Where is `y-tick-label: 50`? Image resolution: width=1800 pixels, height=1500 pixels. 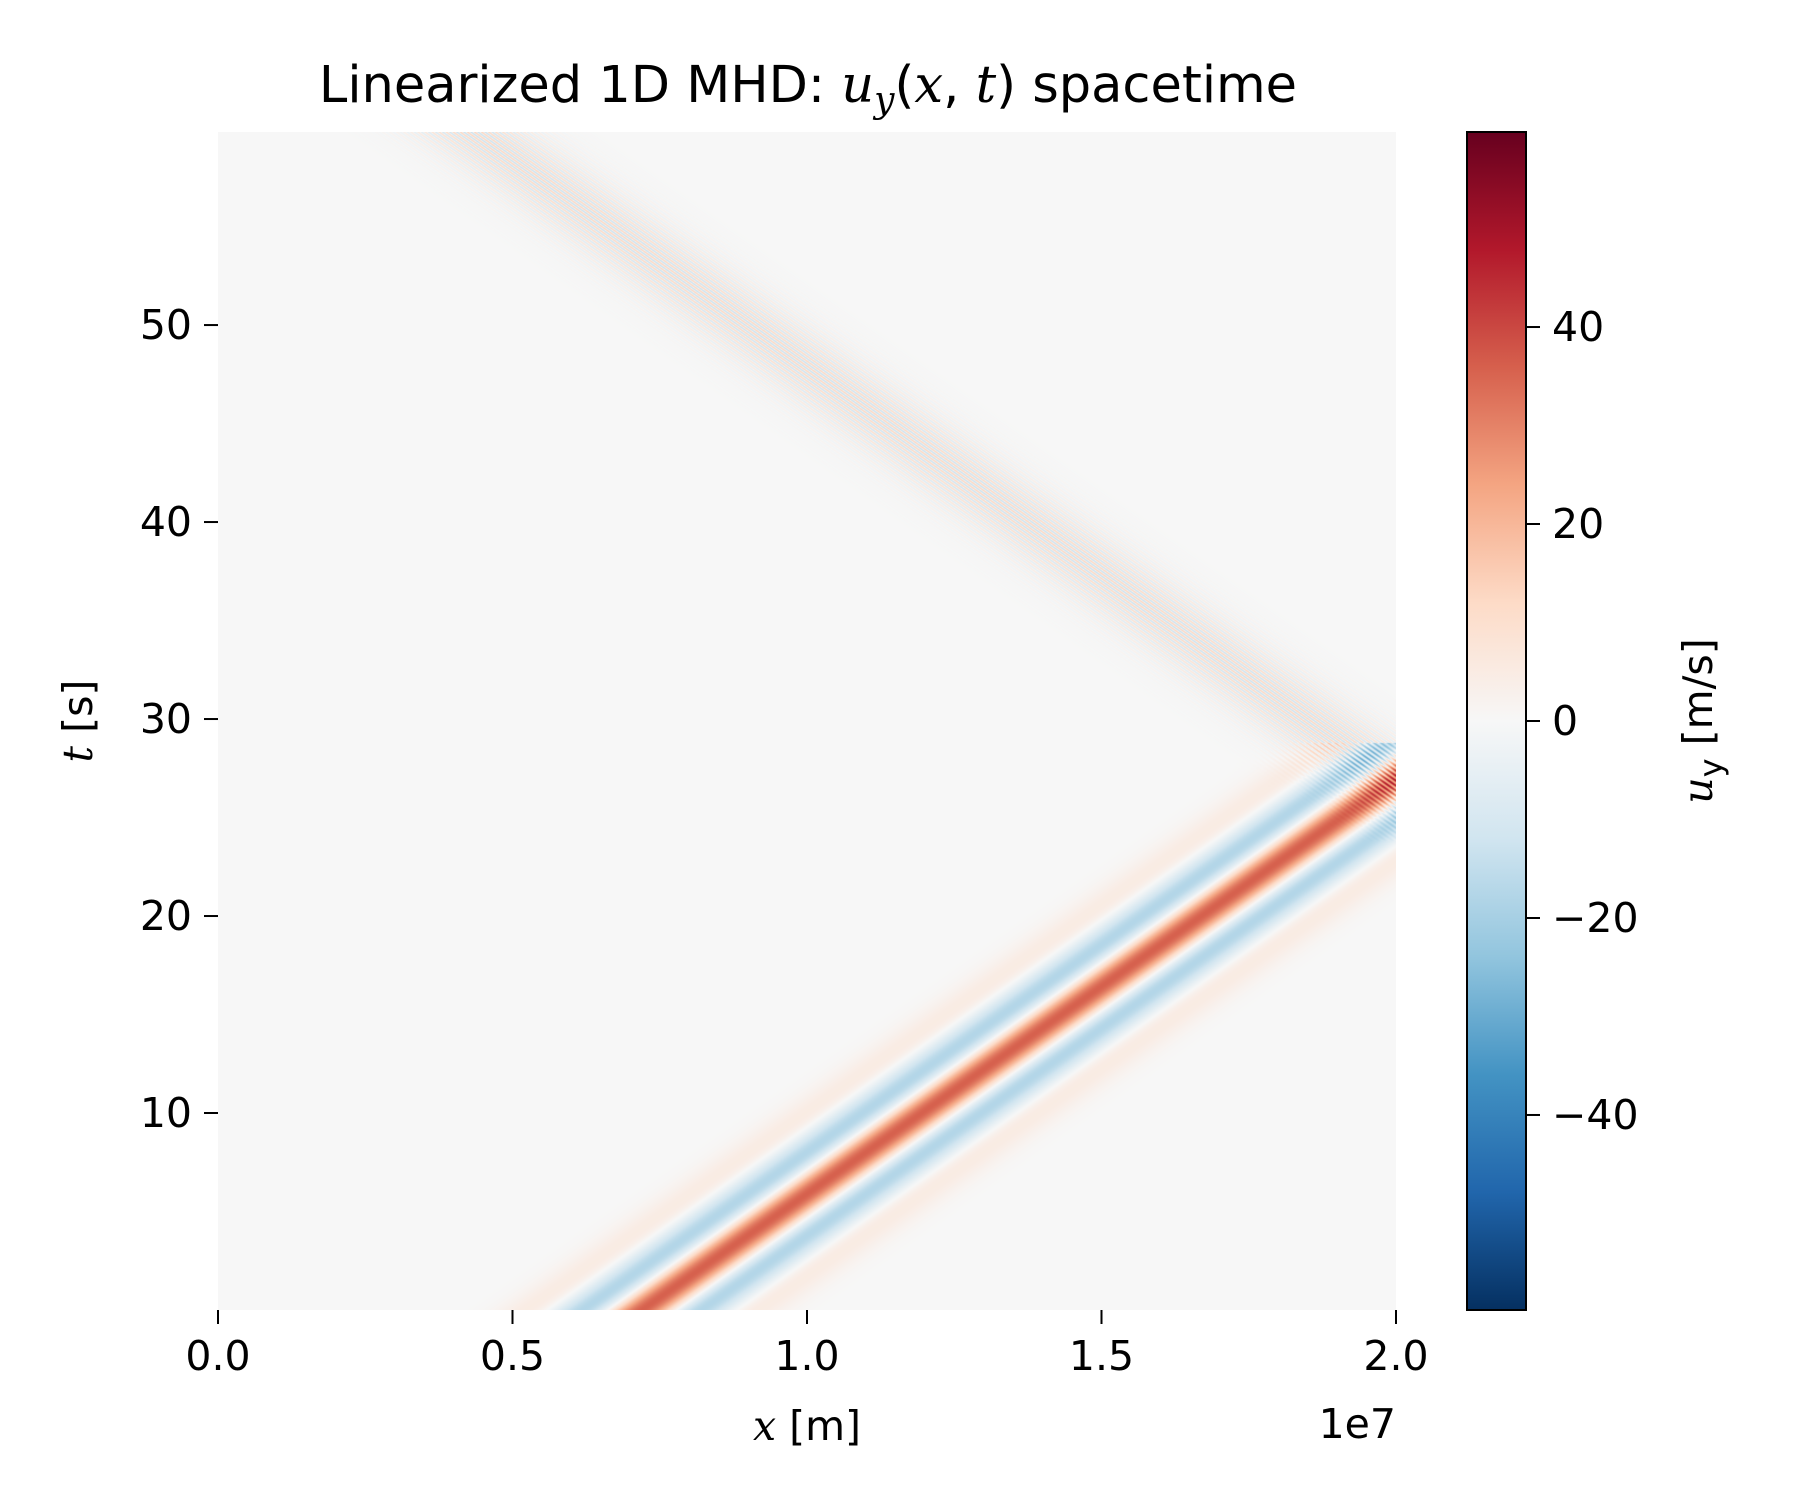 y-tick-label: 50 is located at coordinates (166, 325).